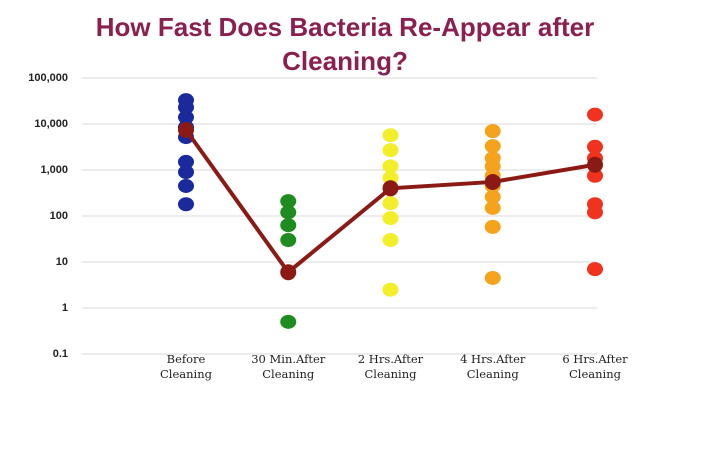  I want to click on x-tick-label: Before Cleaning, so click(186, 366).